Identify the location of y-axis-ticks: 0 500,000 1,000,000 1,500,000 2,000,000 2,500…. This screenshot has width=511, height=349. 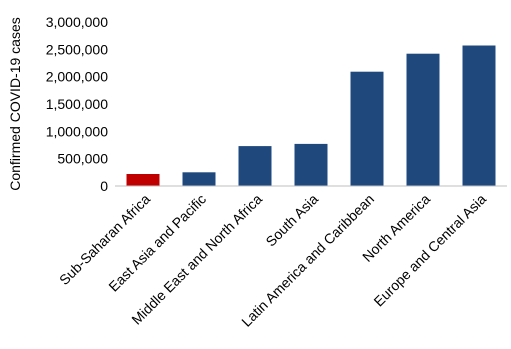
(77, 104).